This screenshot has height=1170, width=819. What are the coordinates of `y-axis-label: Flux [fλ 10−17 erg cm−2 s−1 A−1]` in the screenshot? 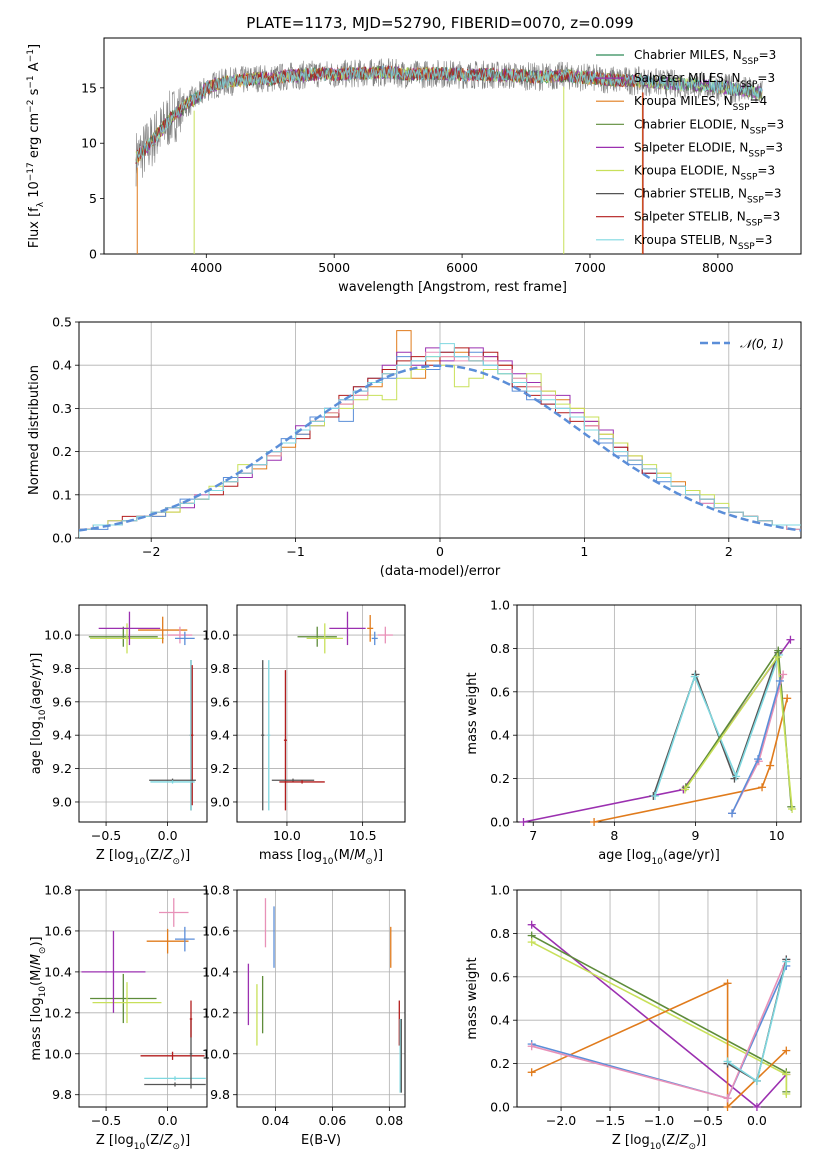 It's located at (36, 146).